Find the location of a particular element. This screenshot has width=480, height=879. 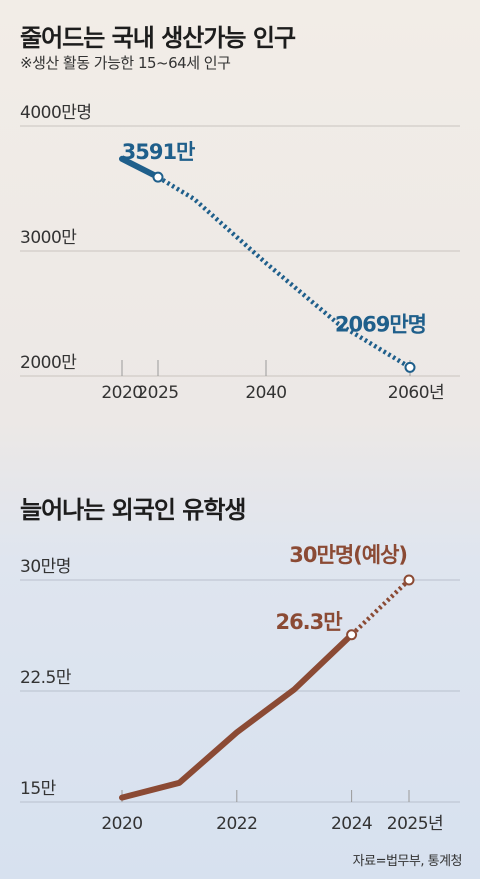

y-tick-label: 3000만 is located at coordinates (48, 238).